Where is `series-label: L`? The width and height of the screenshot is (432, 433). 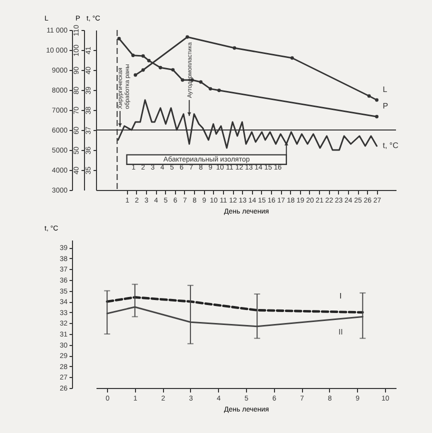 series-label: L is located at coordinates (385, 89).